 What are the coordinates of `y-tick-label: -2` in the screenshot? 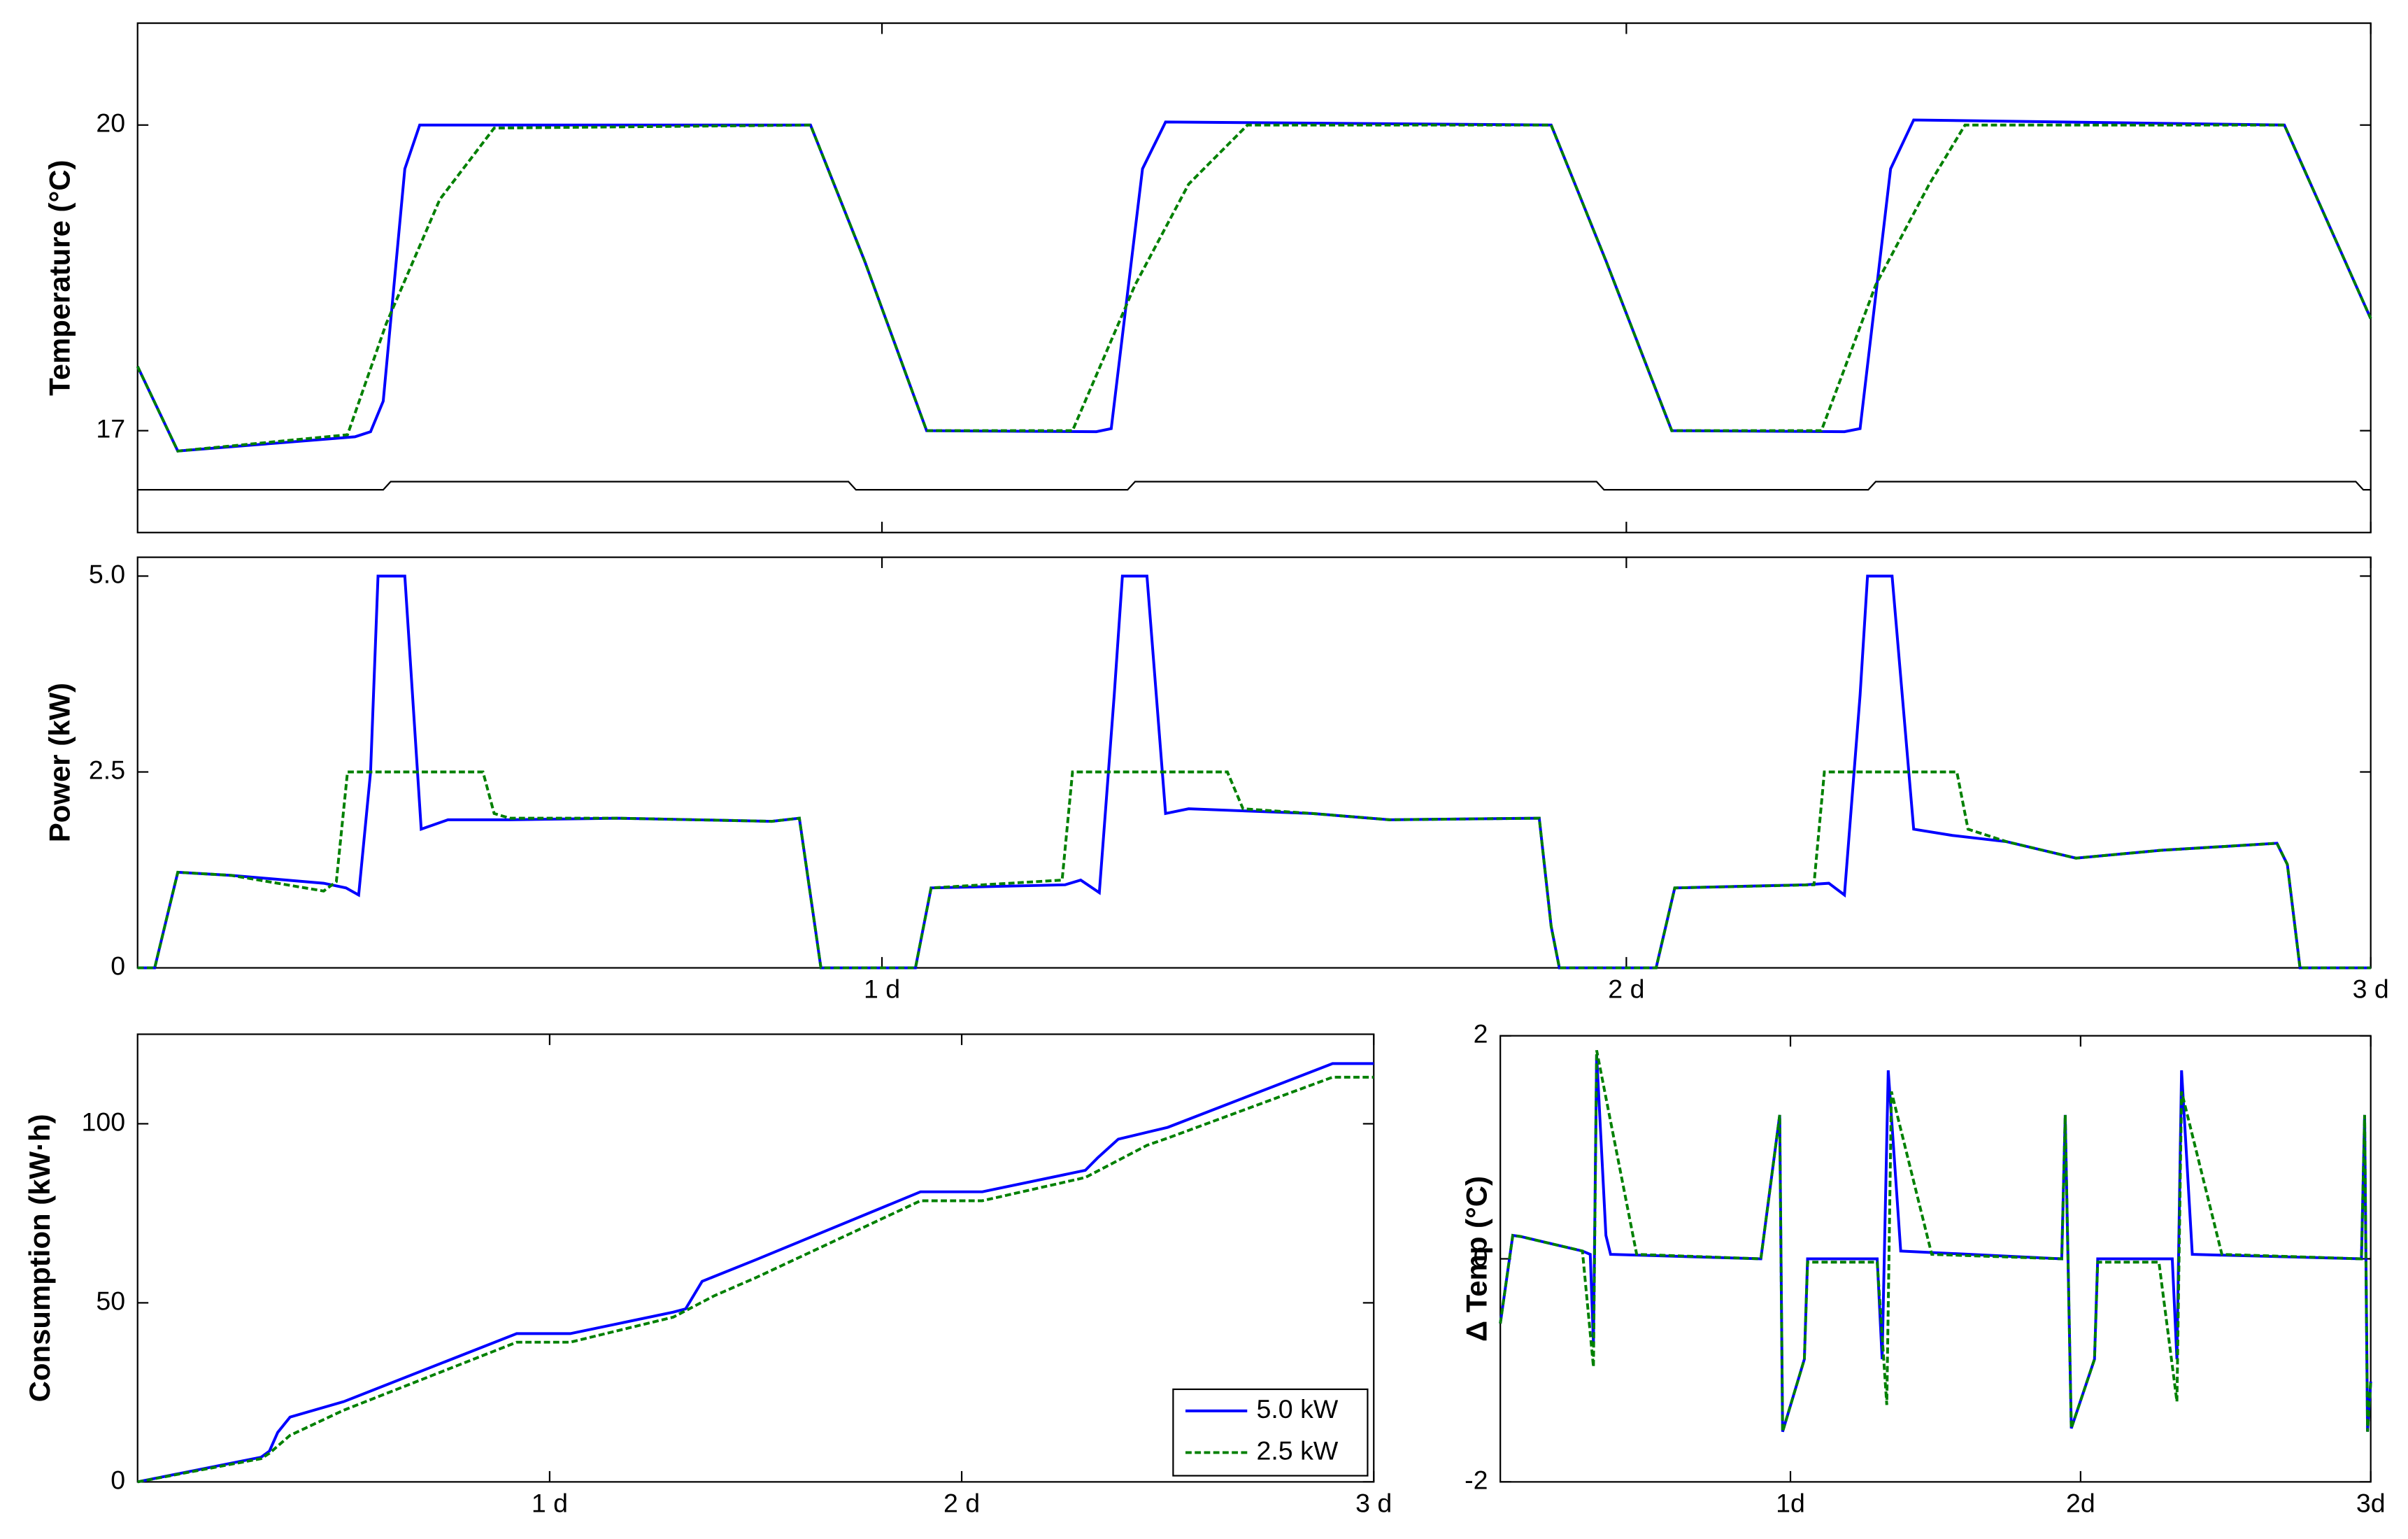 It's located at (1476, 1479).